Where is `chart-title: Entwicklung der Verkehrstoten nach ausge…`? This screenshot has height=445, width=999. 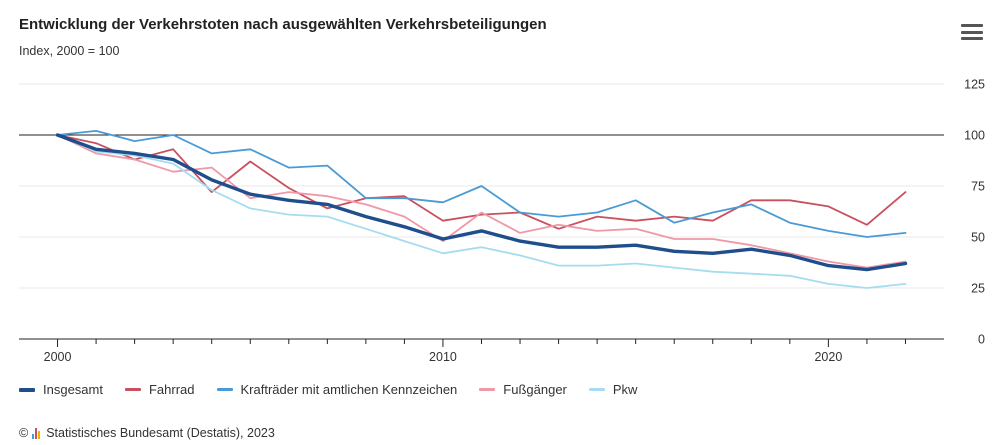 chart-title: Entwicklung der Verkehrstoten nach ausge… is located at coordinates (283, 24).